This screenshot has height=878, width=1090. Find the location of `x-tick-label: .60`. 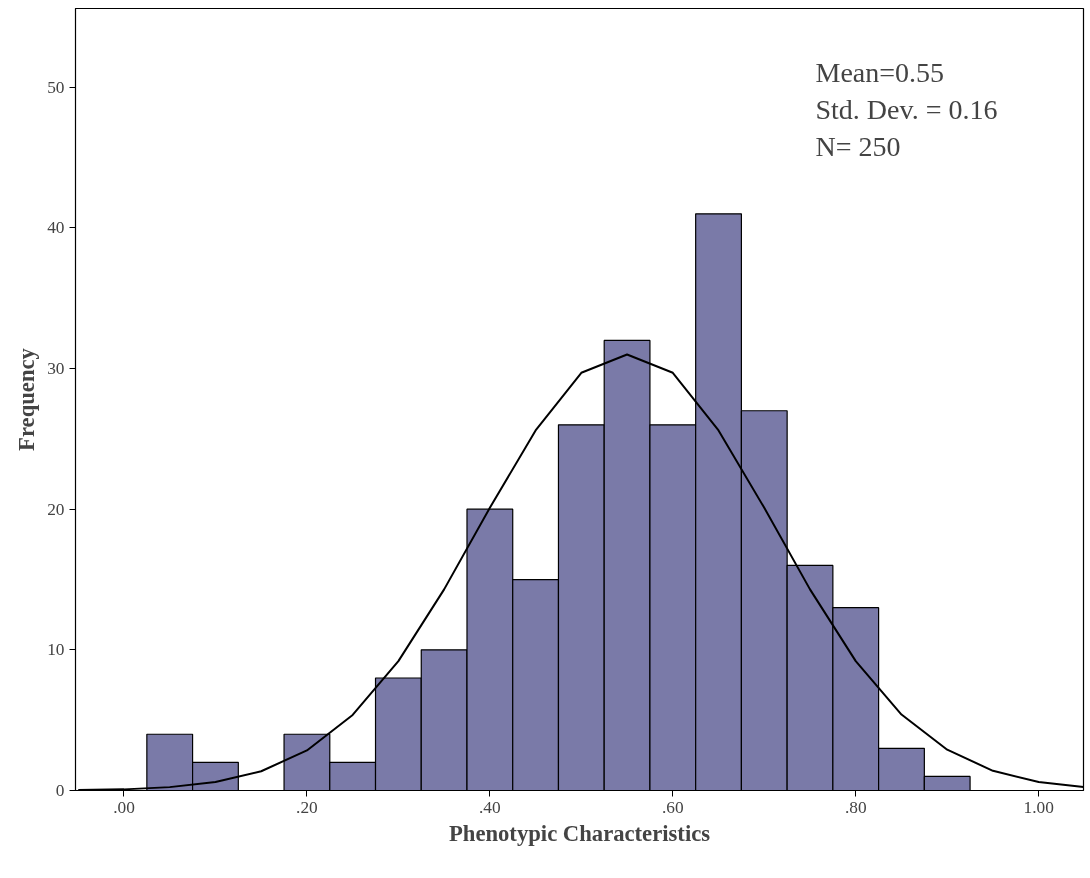

x-tick-label: .60 is located at coordinates (672, 807).